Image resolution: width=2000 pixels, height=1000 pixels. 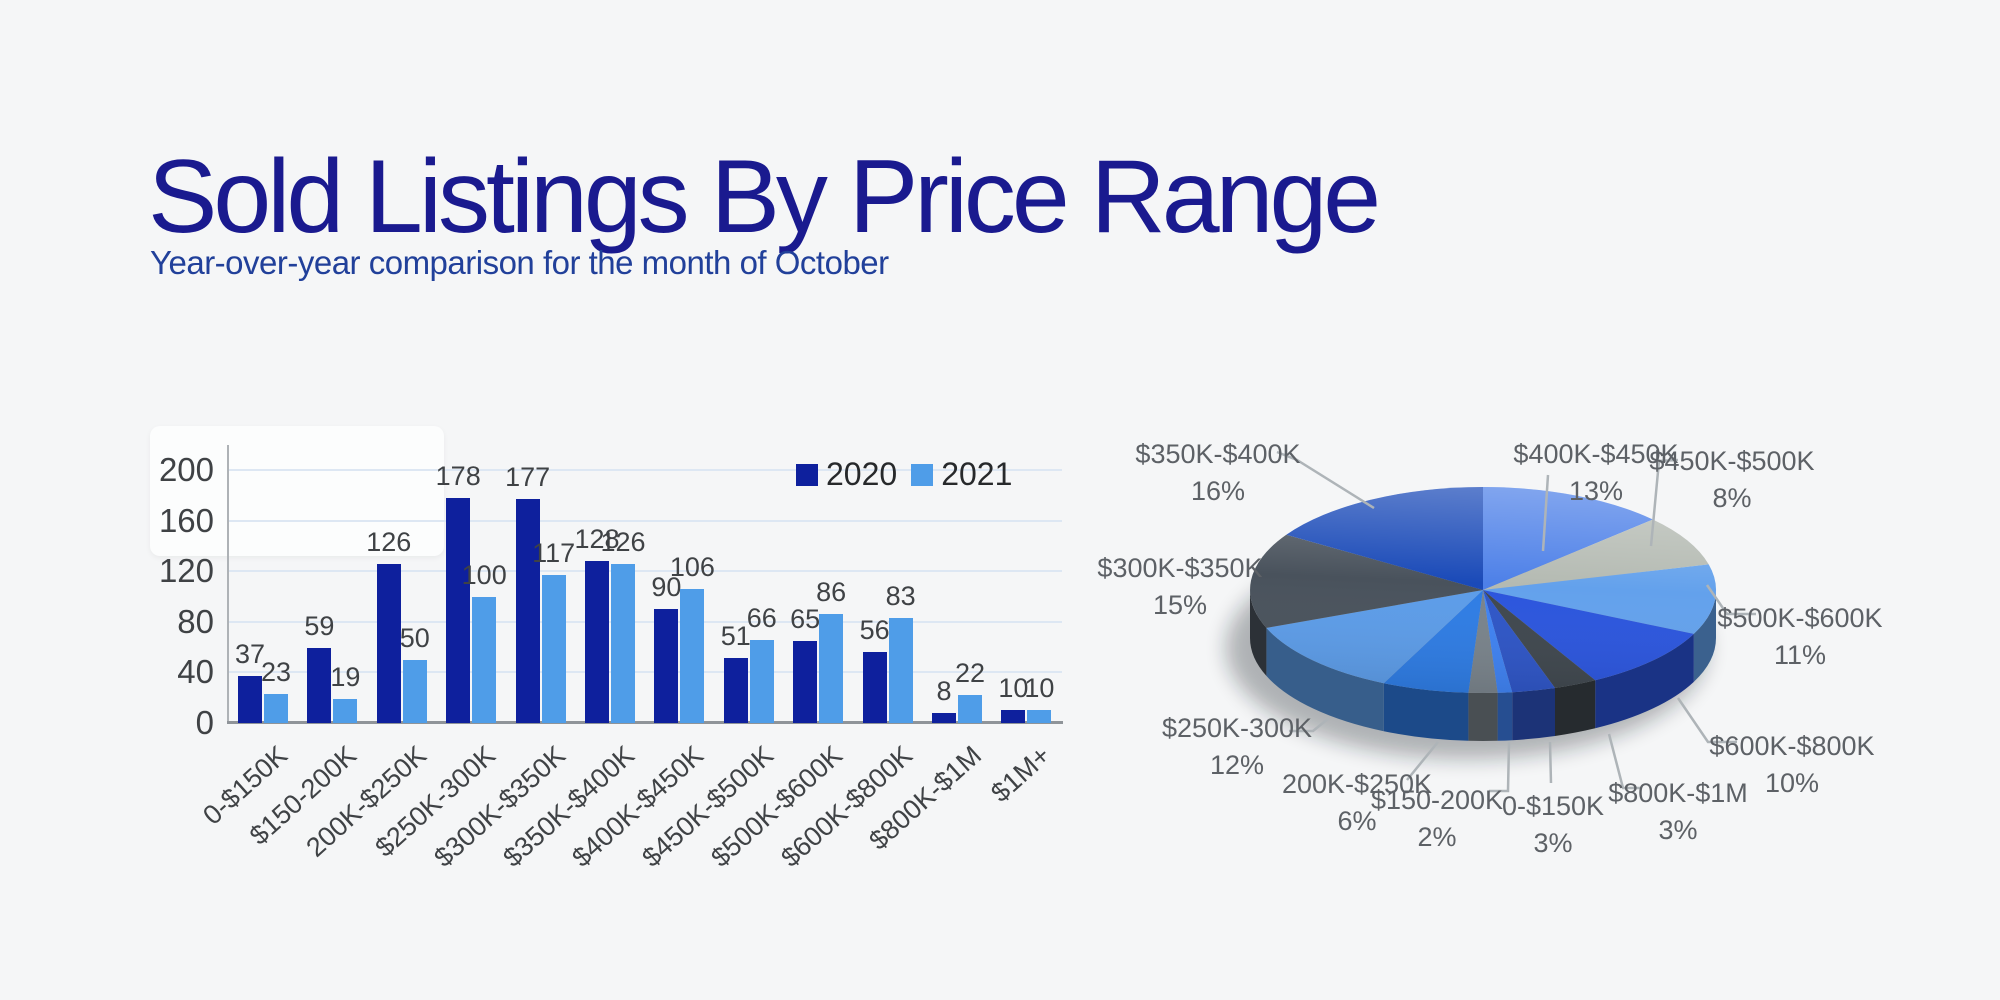 What do you see at coordinates (764, 197) in the screenshot?
I see `page-title: Sold Listings By Price Range` at bounding box center [764, 197].